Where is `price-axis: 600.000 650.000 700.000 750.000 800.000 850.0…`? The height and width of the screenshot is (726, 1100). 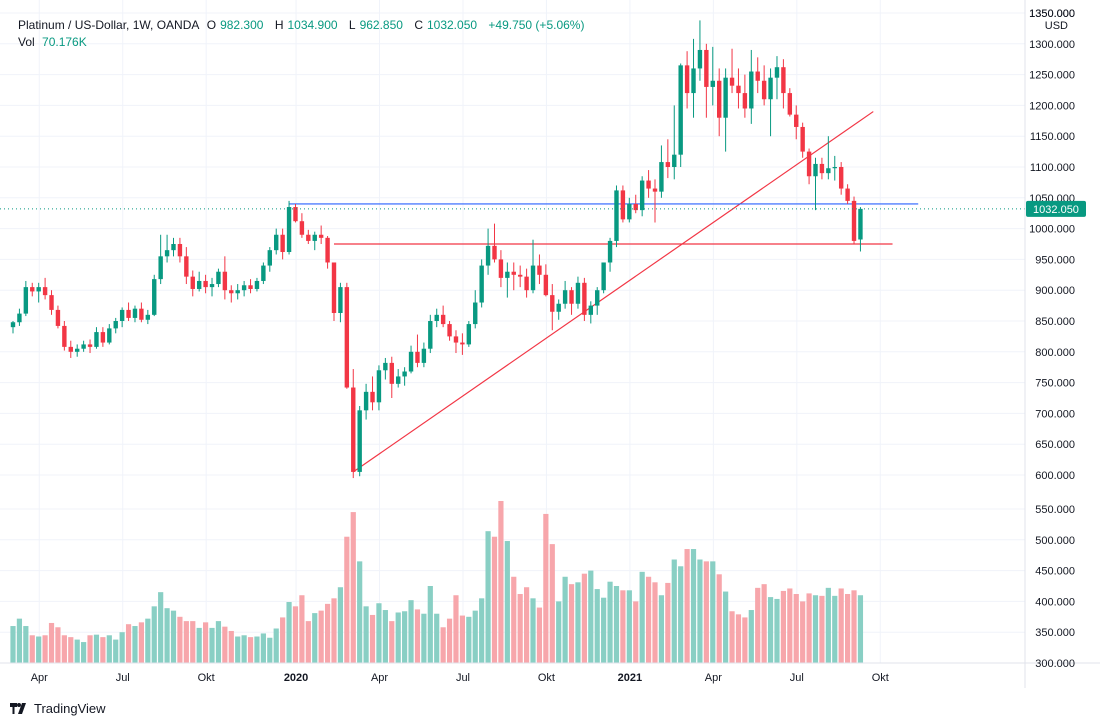 price-axis: 600.000 650.000 700.000 750.000 800.000 850.0… is located at coordinates (1052, 339).